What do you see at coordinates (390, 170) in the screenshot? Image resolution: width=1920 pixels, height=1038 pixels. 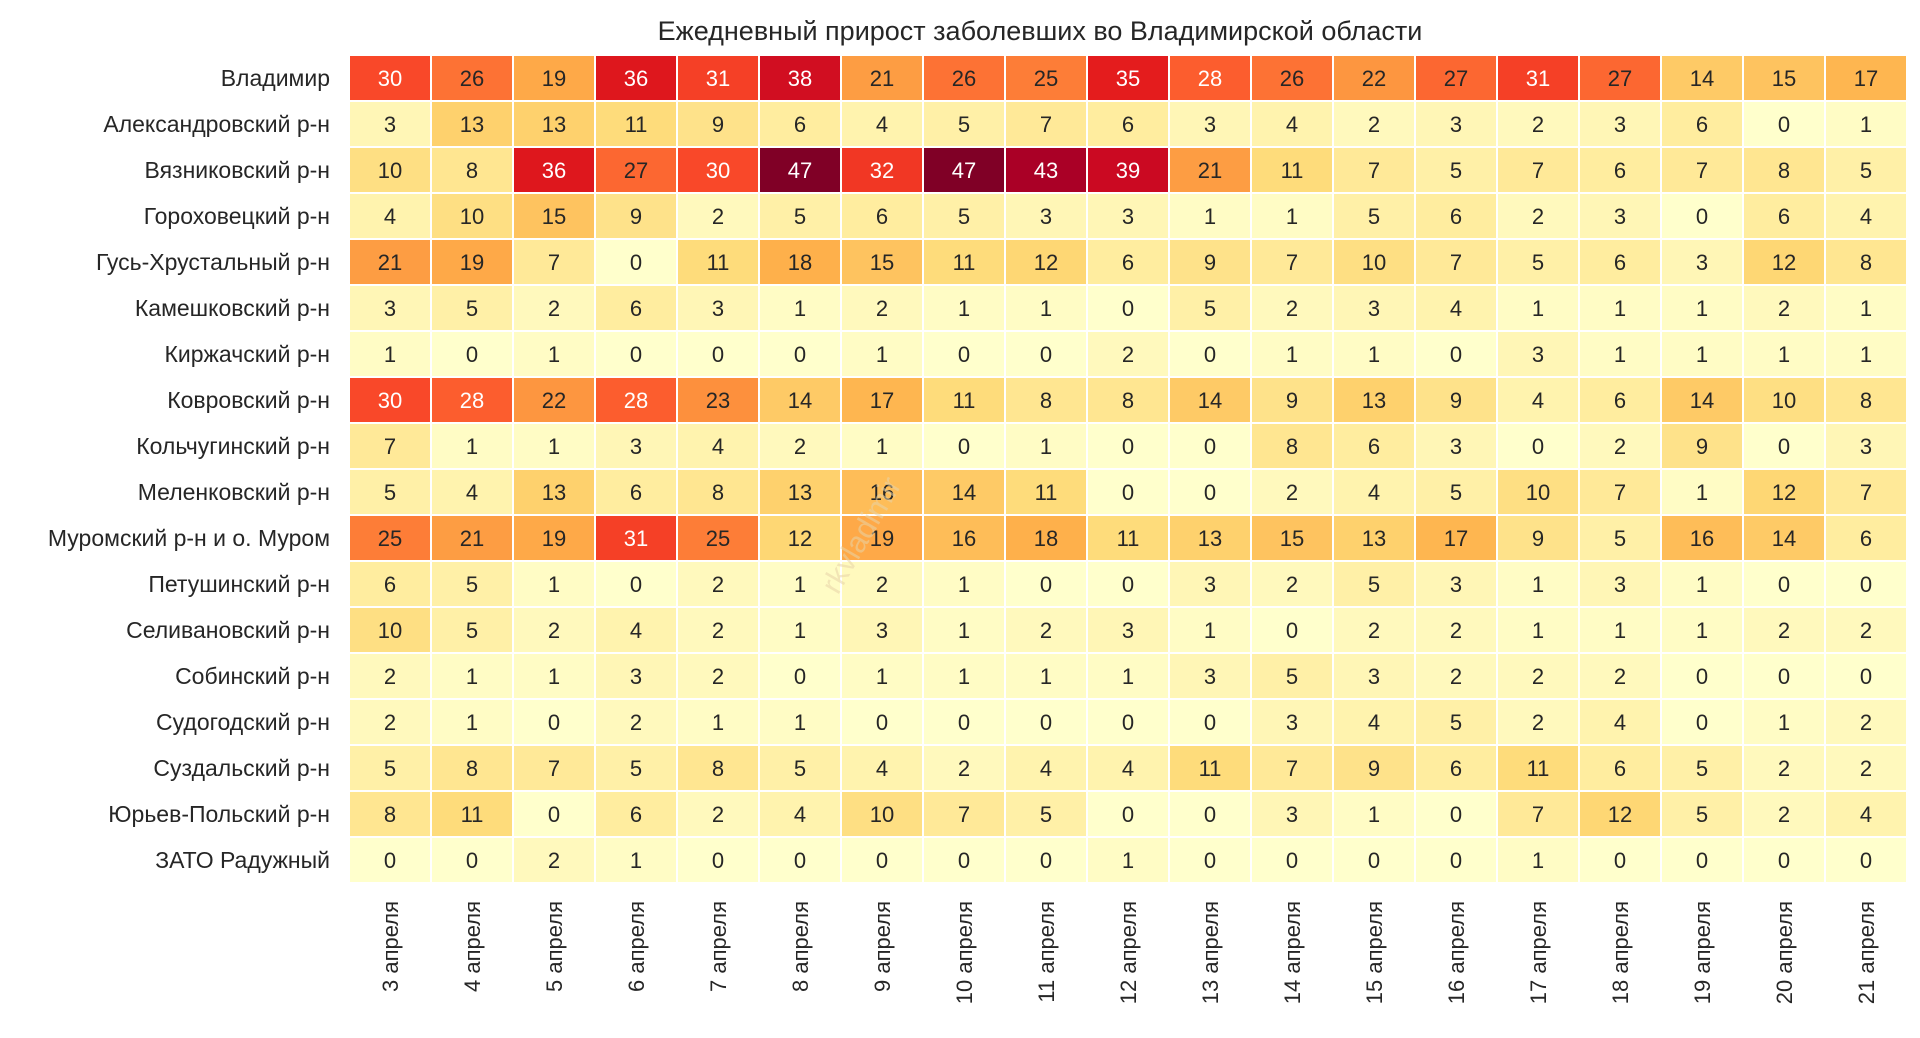 I see `cell-value-label: 10` at bounding box center [390, 170].